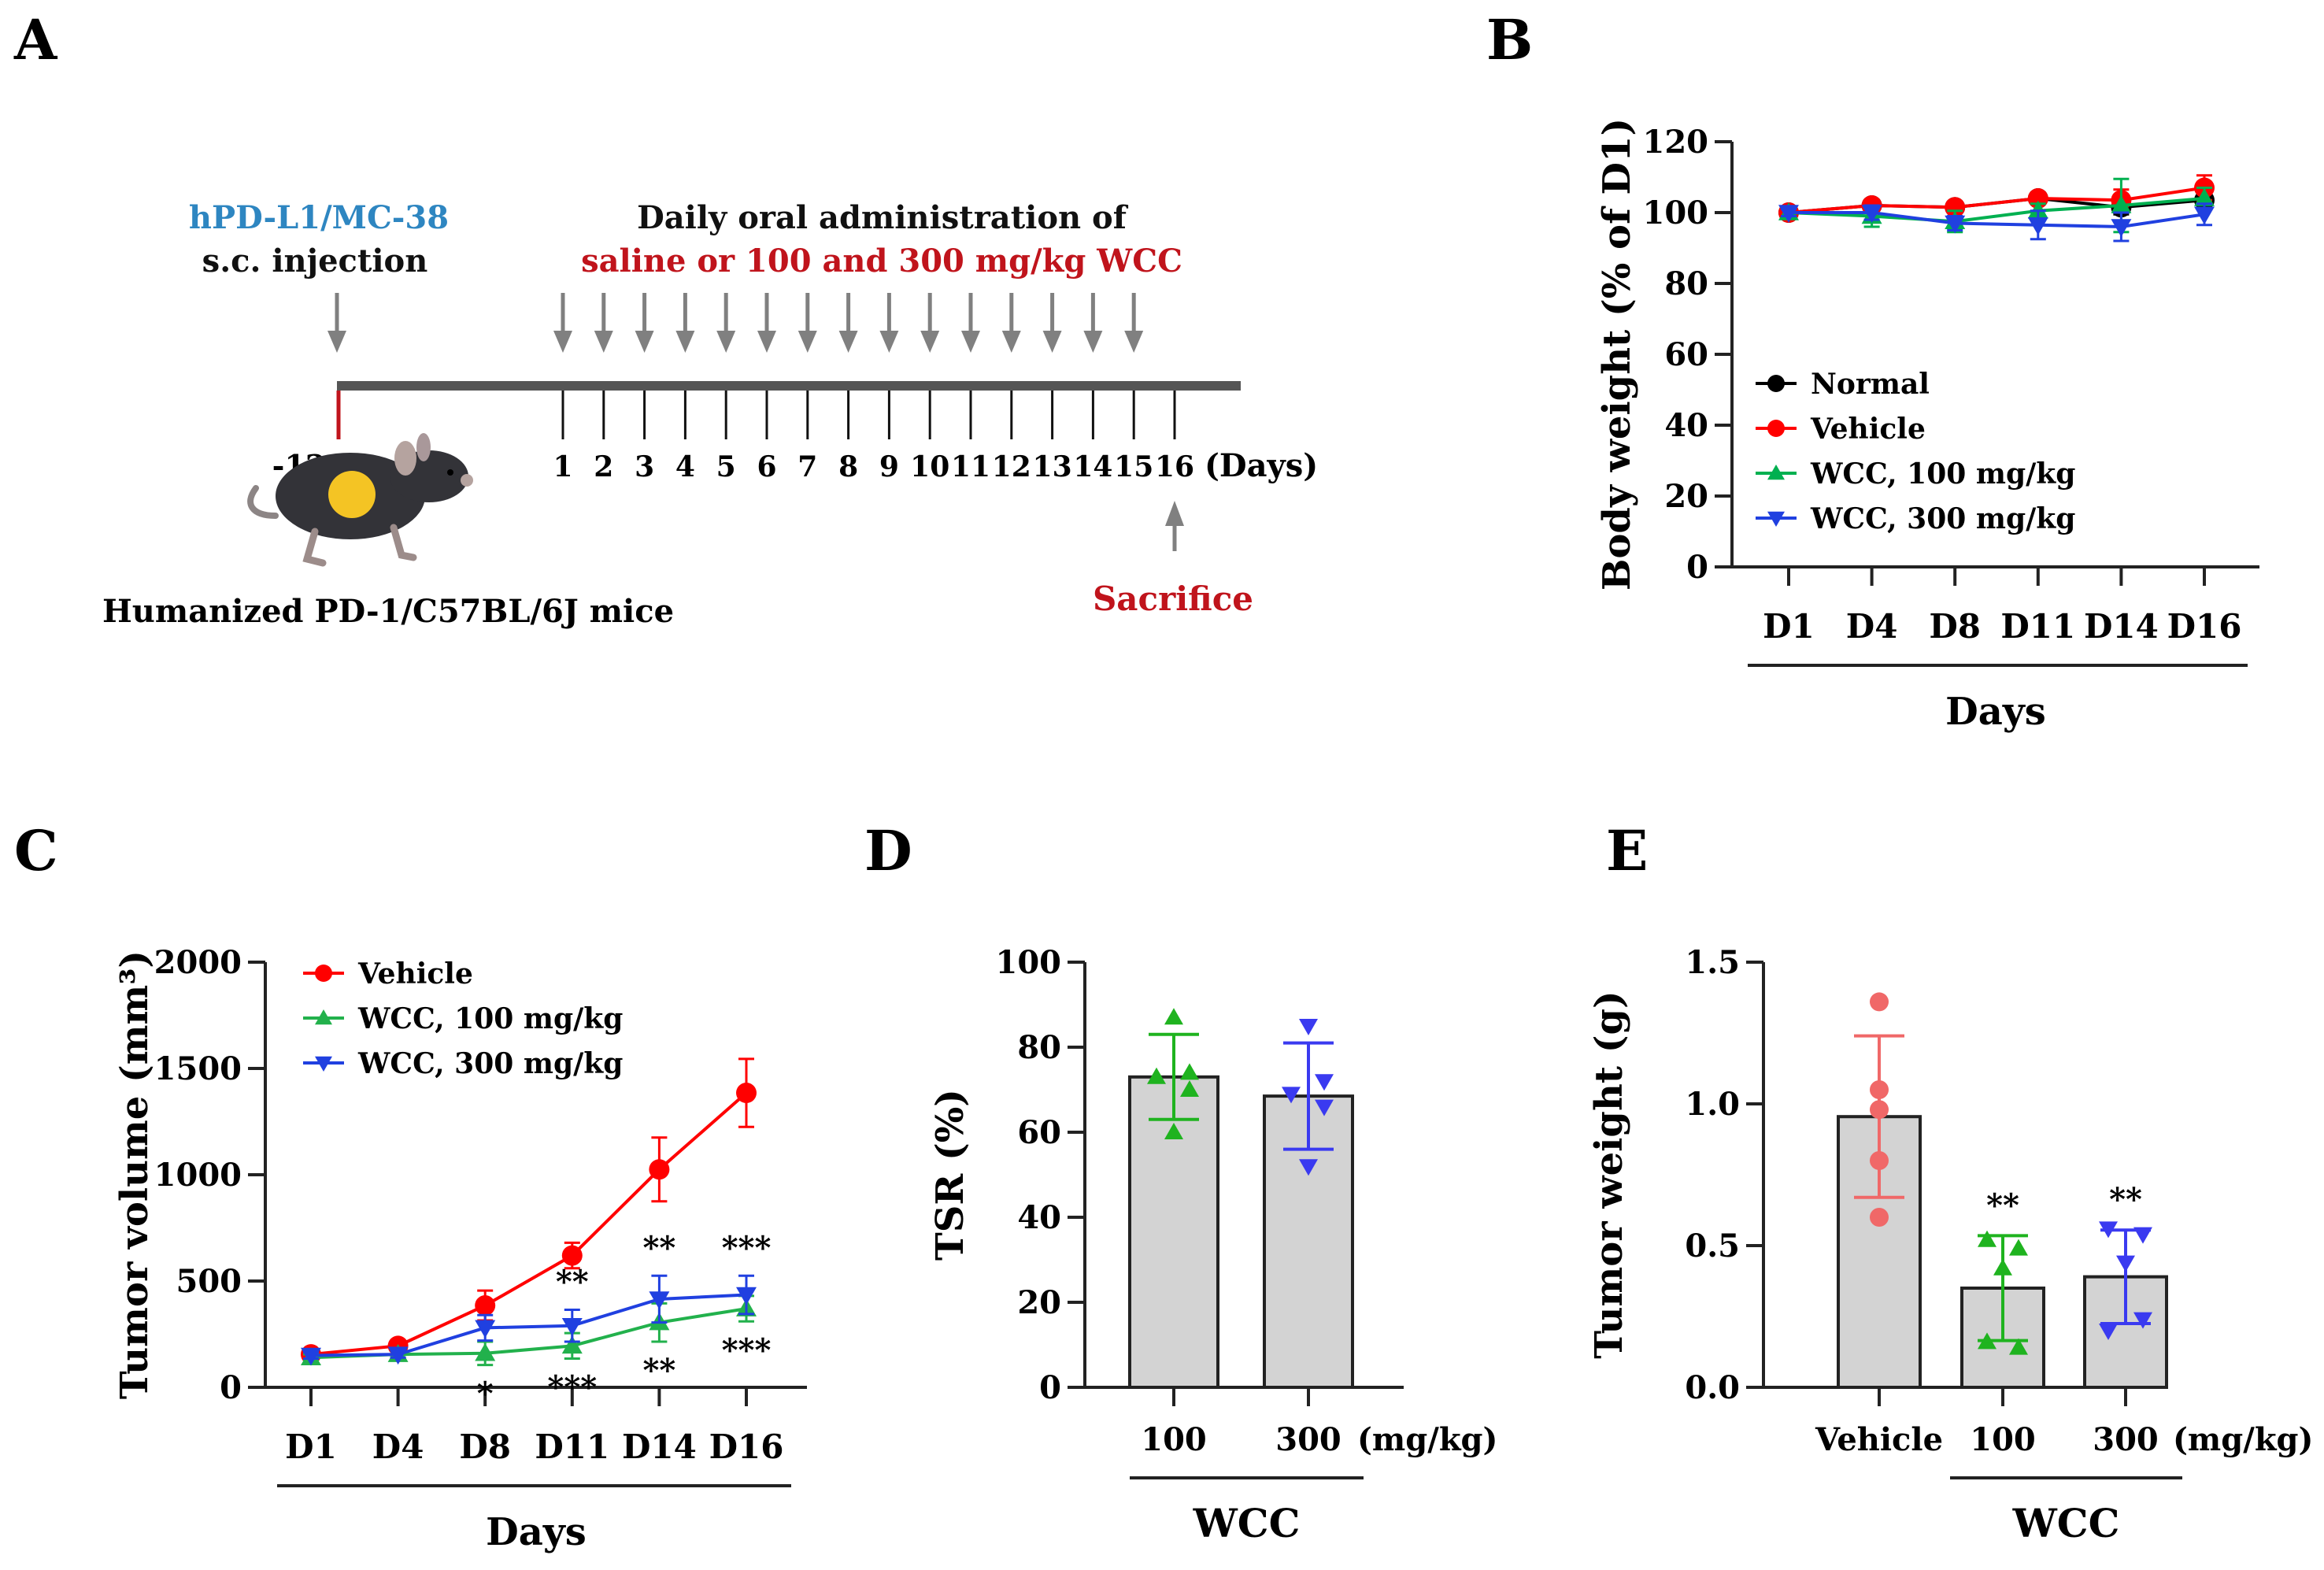 The image size is (2324, 1570). I want to click on panel-label-d: D, so click(888, 850).